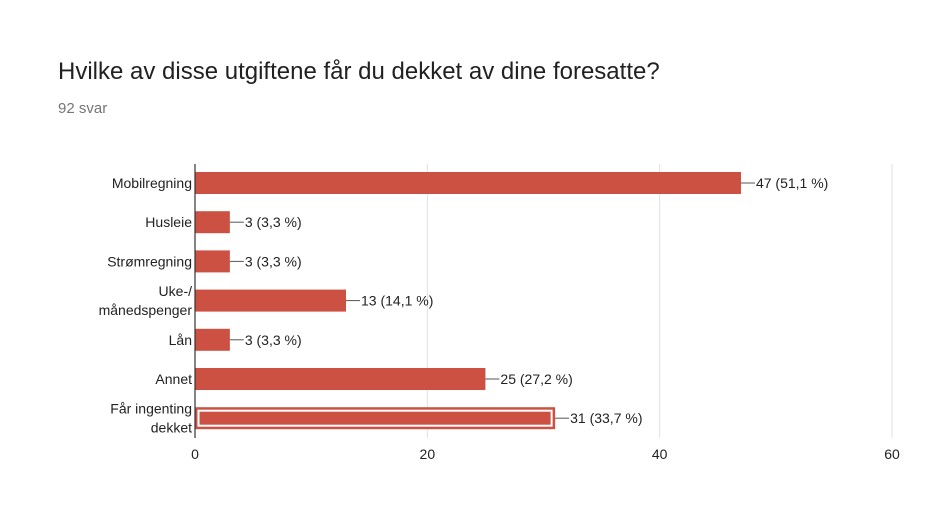 The height and width of the screenshot is (529, 938). What do you see at coordinates (173, 379) in the screenshot?
I see `category-label: Annet` at bounding box center [173, 379].